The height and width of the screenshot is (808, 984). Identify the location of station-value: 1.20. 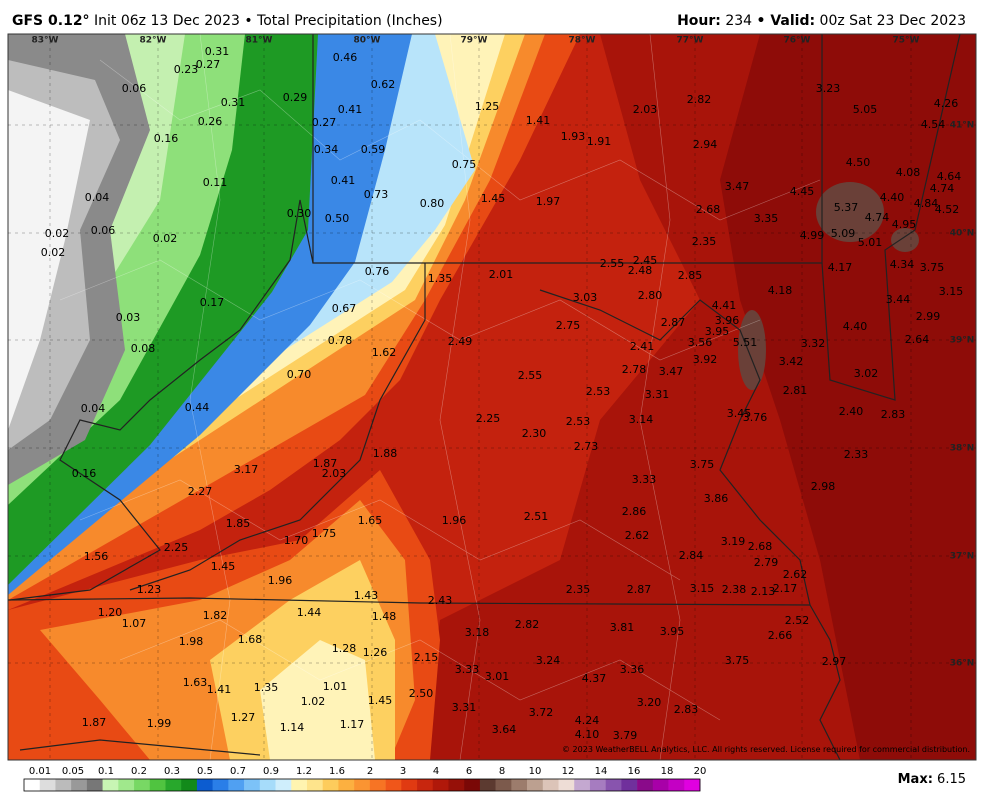
(110, 612).